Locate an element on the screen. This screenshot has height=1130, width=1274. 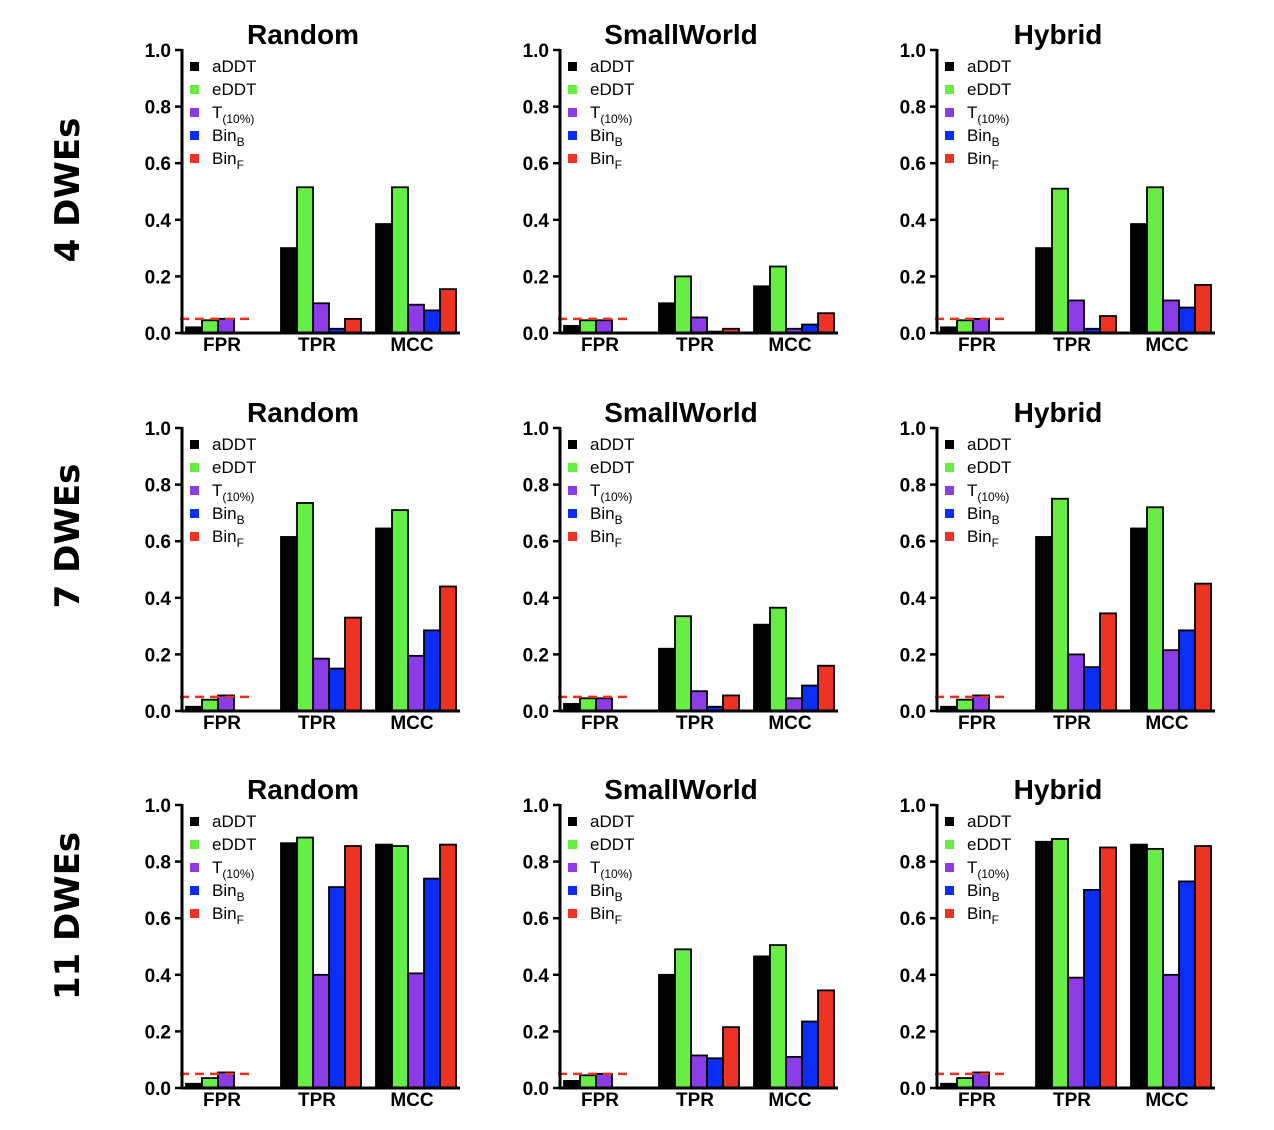
chart-title: Random is located at coordinates (303, 34).